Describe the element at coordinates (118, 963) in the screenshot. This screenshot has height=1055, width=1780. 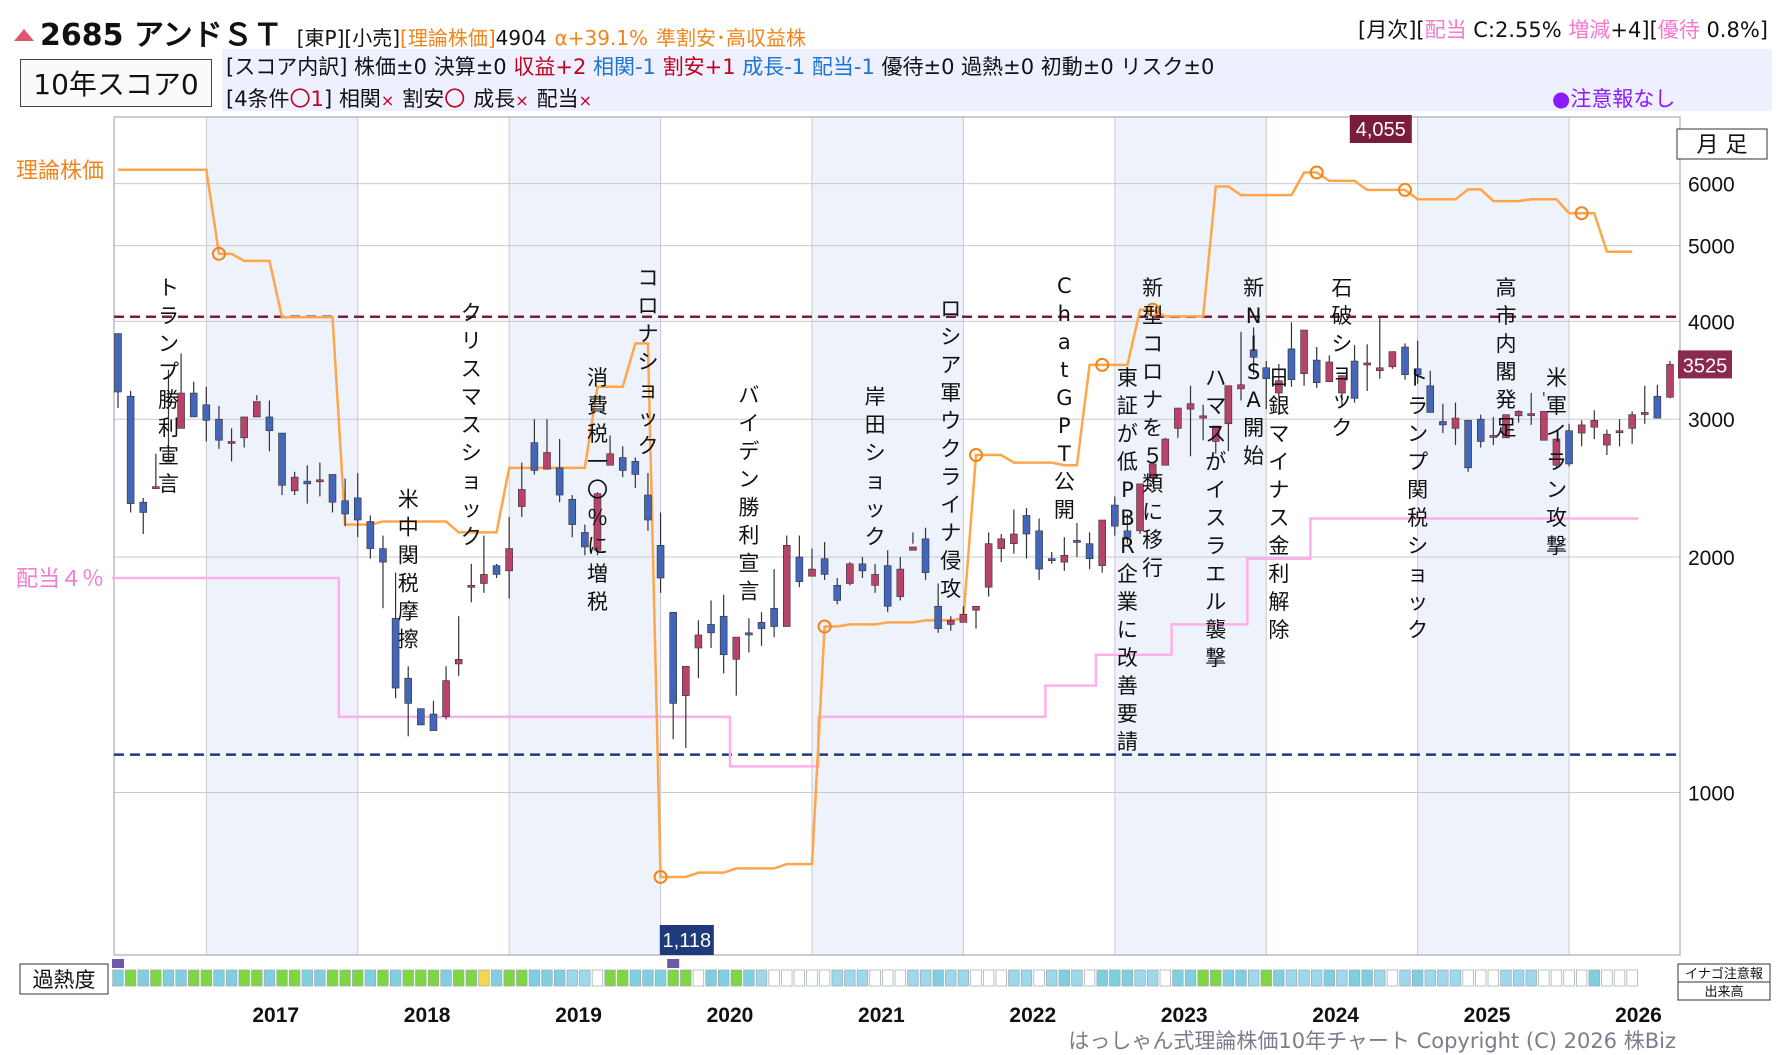
I see `heat-marker` at that location.